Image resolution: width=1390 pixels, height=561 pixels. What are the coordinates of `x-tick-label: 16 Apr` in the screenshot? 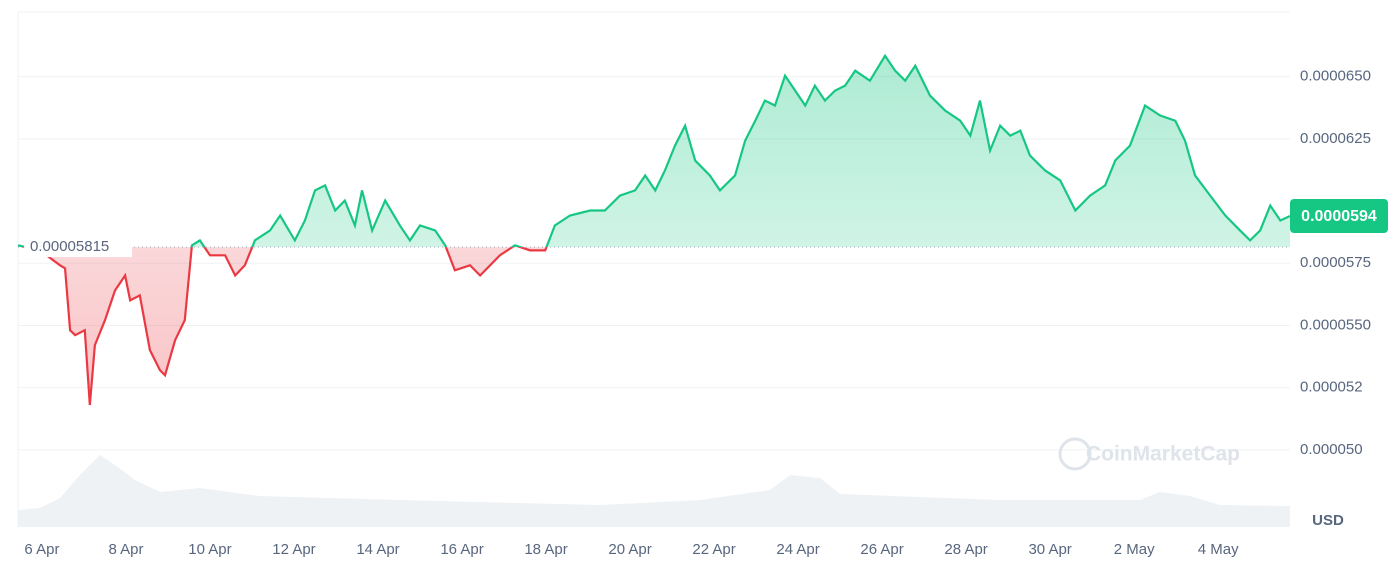 It's located at (461, 549).